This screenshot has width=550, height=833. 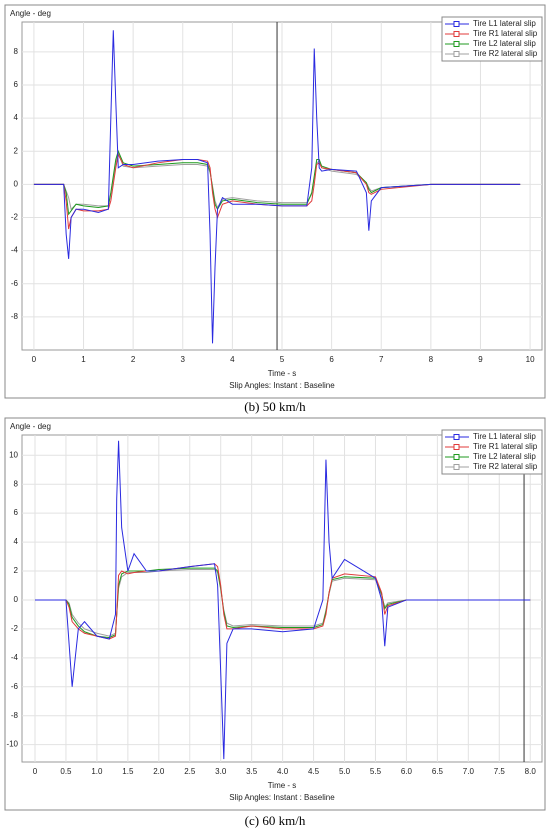 What do you see at coordinates (232, 359) in the screenshot?
I see `x-tick-label: 4` at bounding box center [232, 359].